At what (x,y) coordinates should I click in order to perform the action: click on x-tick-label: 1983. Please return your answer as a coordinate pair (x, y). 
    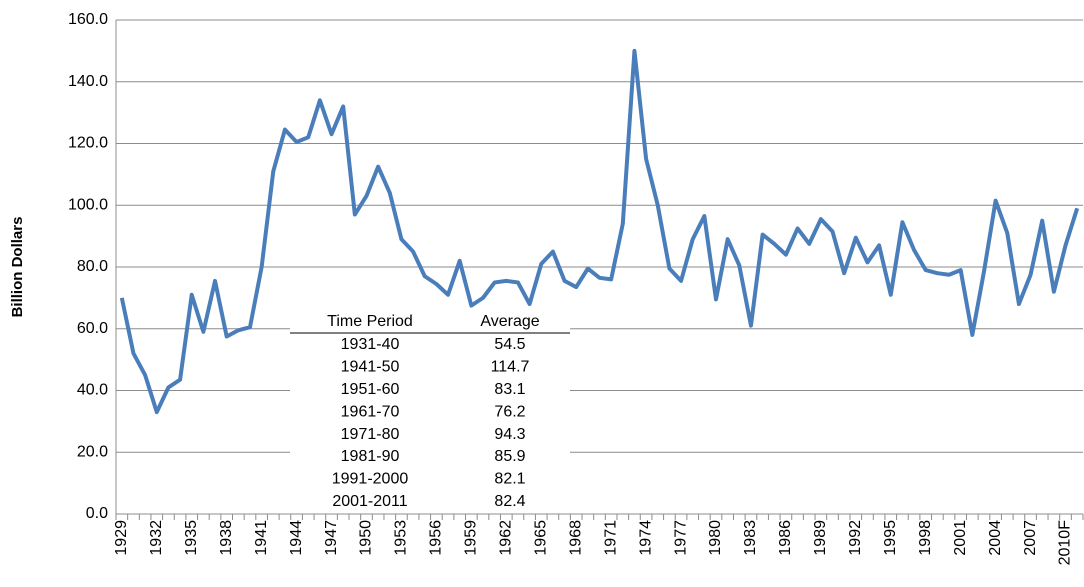
    Looking at the image, I should click on (750, 538).